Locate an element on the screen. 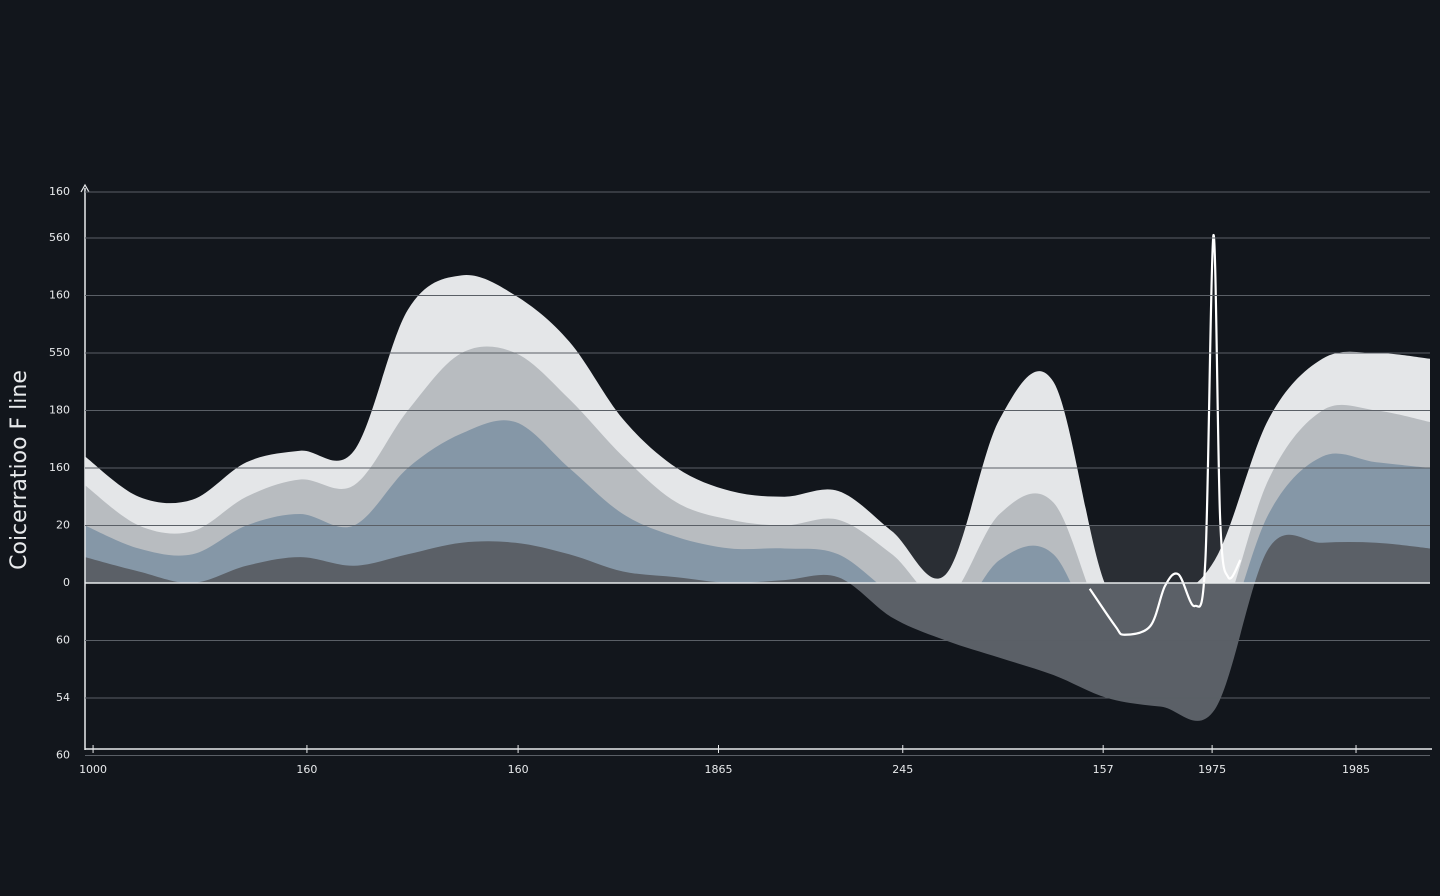  y-axis-title: Coicerratioo F line is located at coordinates (19, 470).